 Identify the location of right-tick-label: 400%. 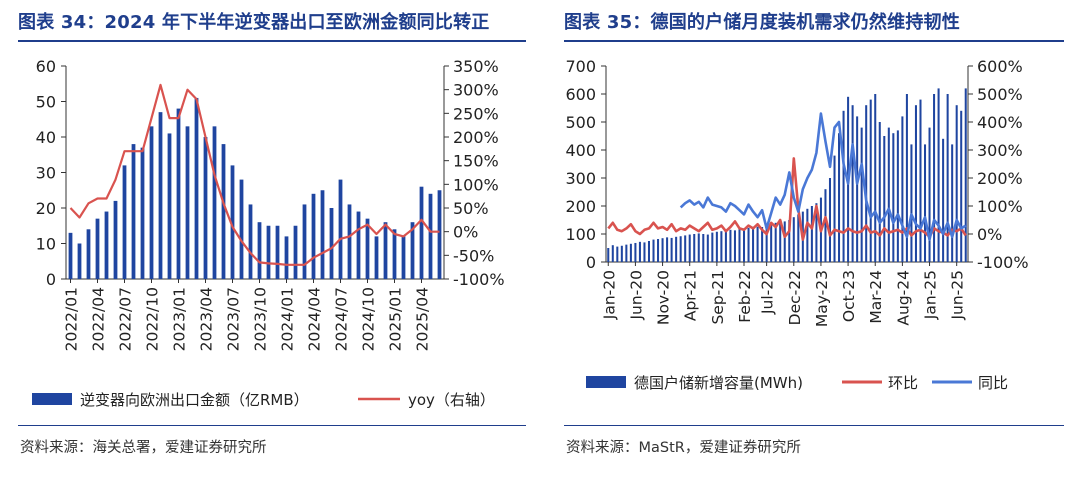
(1000, 122).